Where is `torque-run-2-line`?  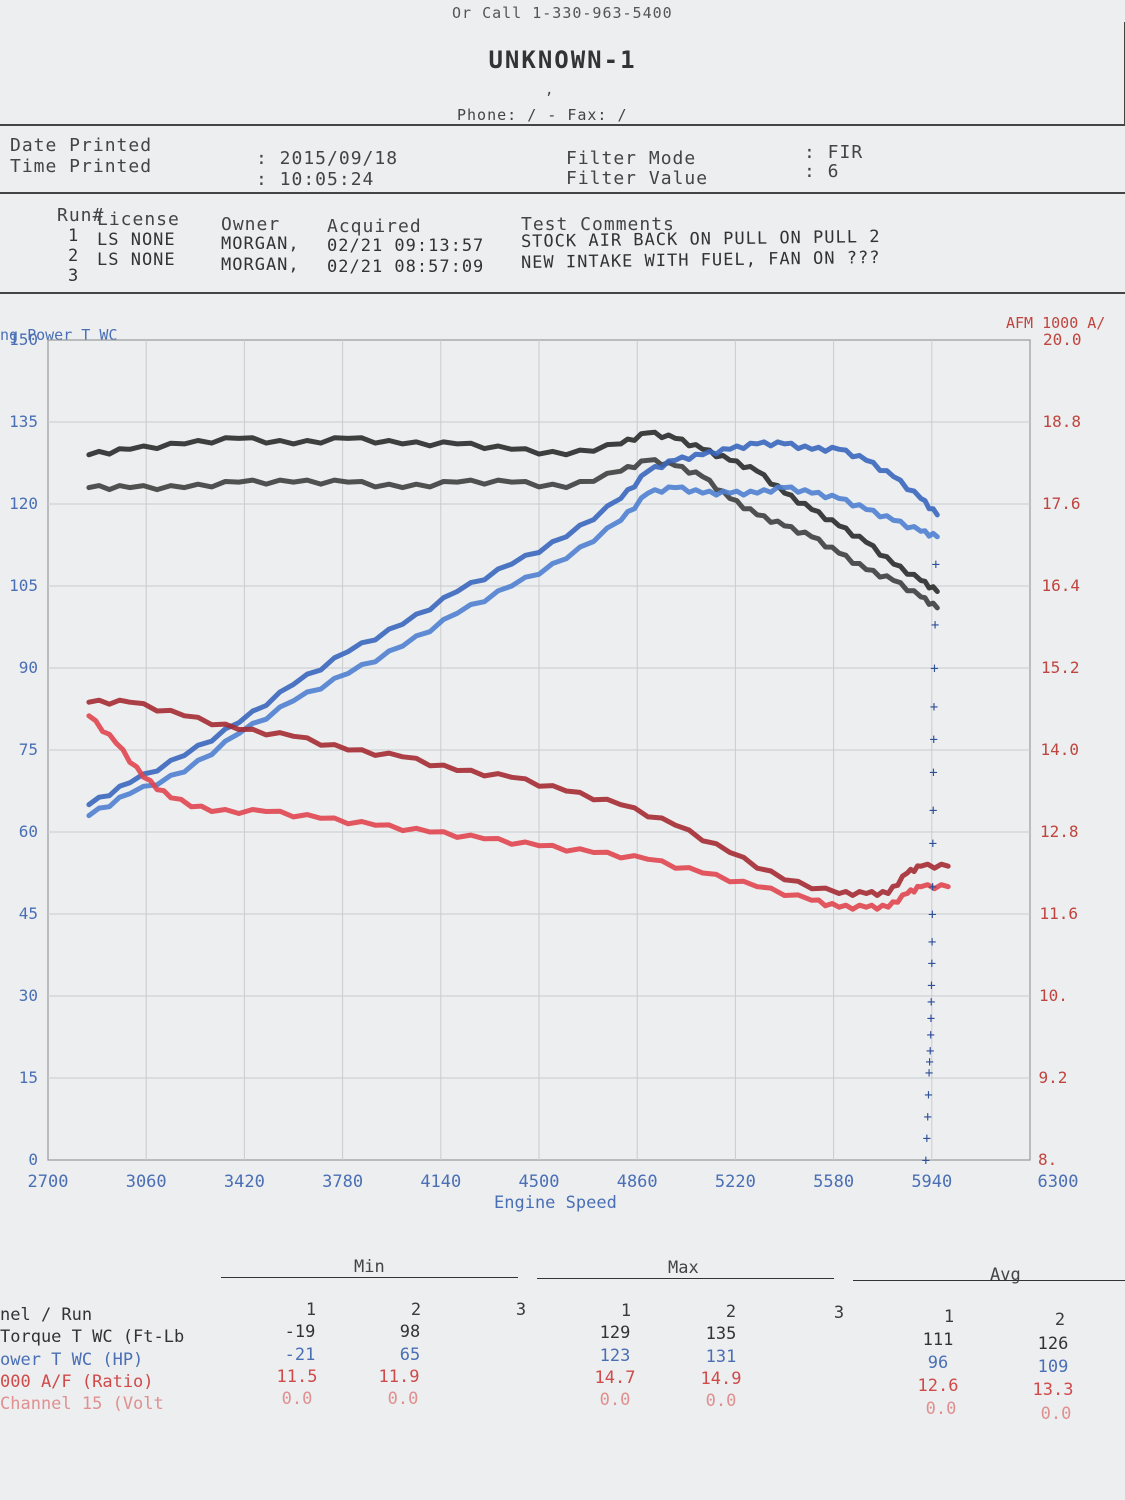 torque-run-2-line is located at coordinates (513, 511).